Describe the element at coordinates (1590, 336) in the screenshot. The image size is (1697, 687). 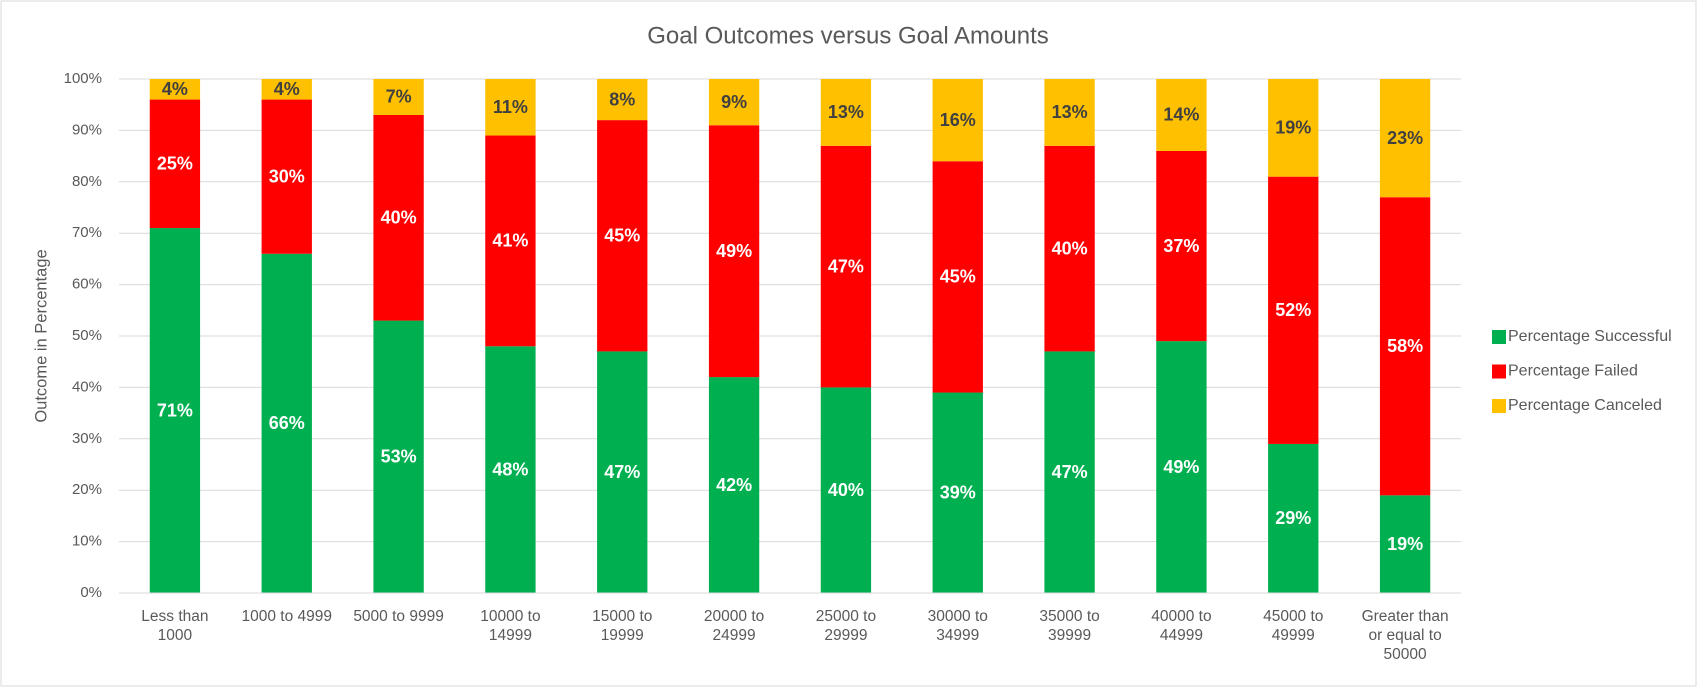
I see `legend-label: Percentage Successful` at that location.